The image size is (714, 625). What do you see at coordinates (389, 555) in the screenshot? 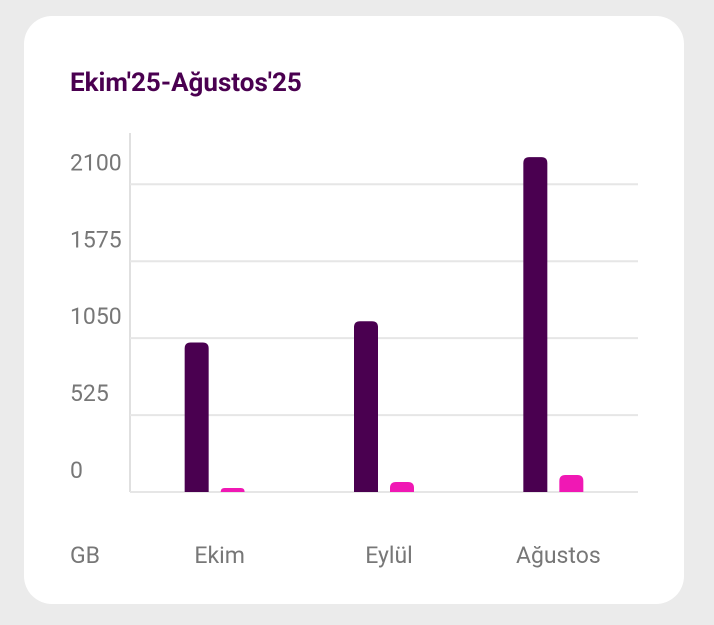
I see `x-tick-label: Eylül` at bounding box center [389, 555].